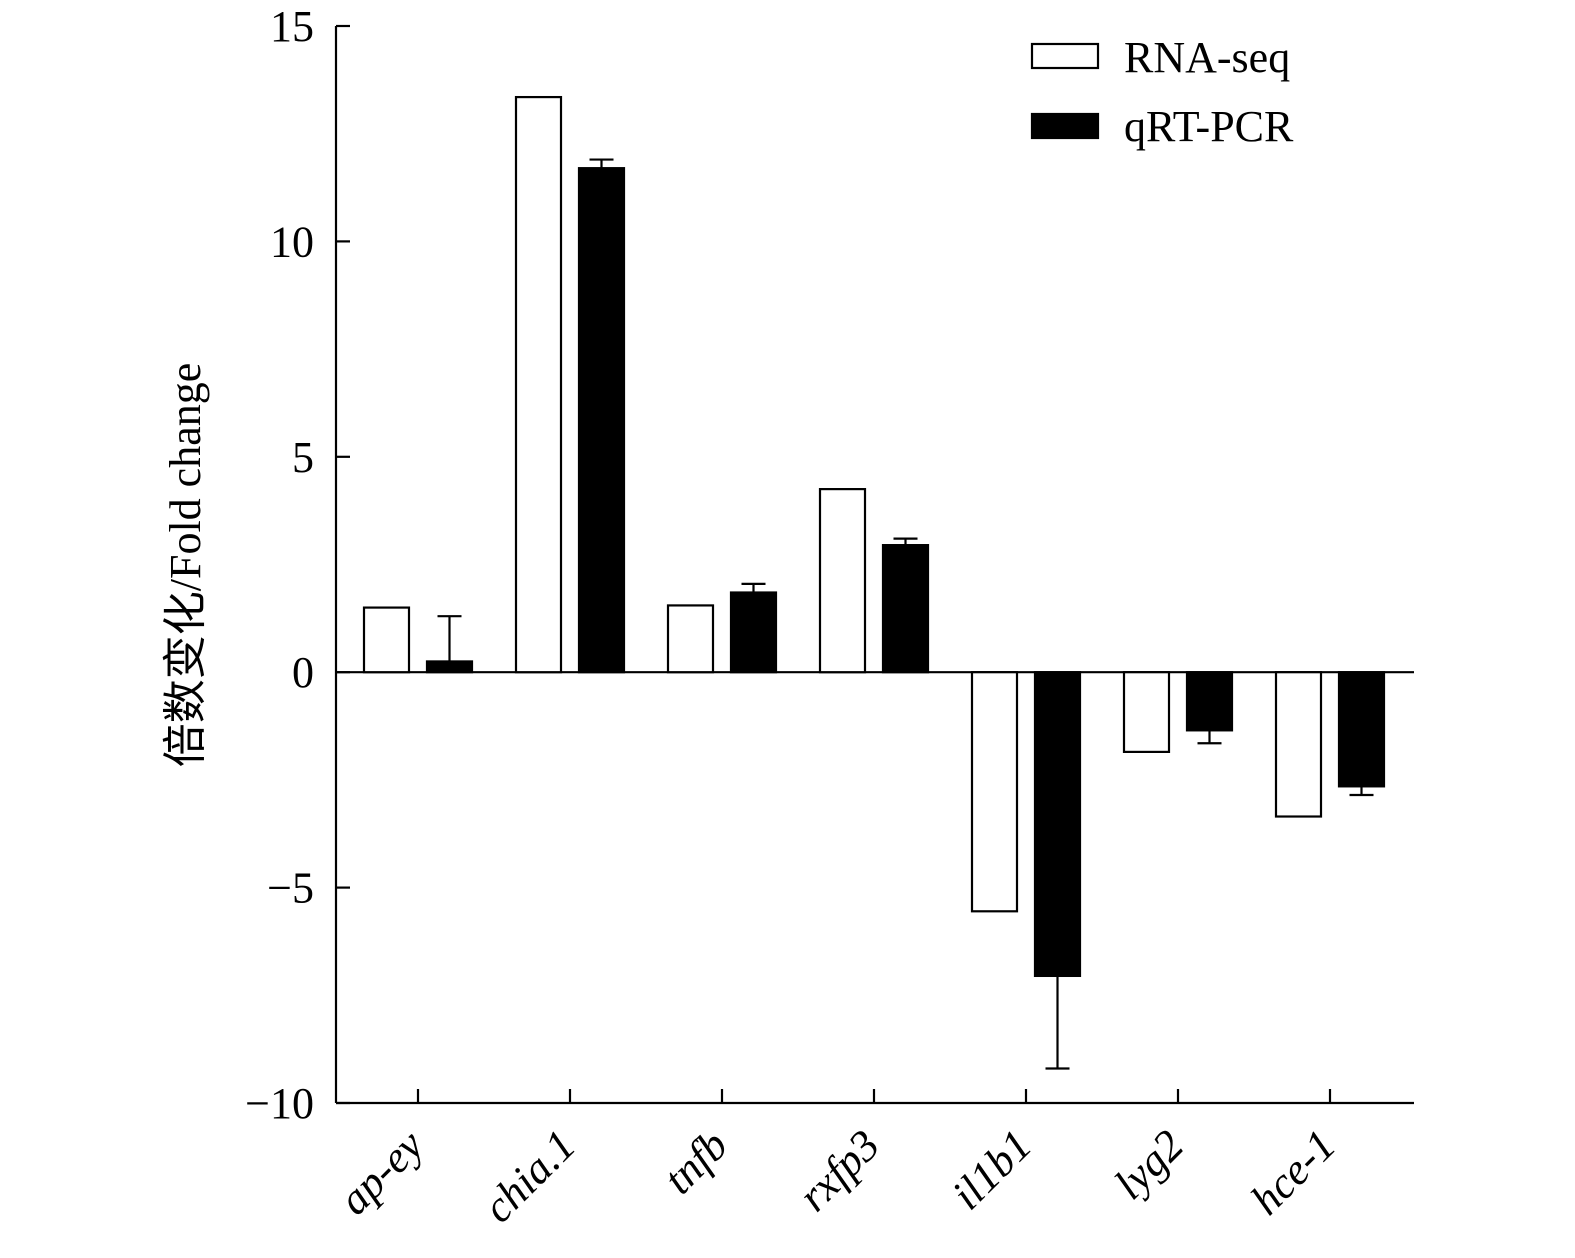  What do you see at coordinates (303, 457) in the screenshot?
I see `y-tick-label: 5` at bounding box center [303, 457].